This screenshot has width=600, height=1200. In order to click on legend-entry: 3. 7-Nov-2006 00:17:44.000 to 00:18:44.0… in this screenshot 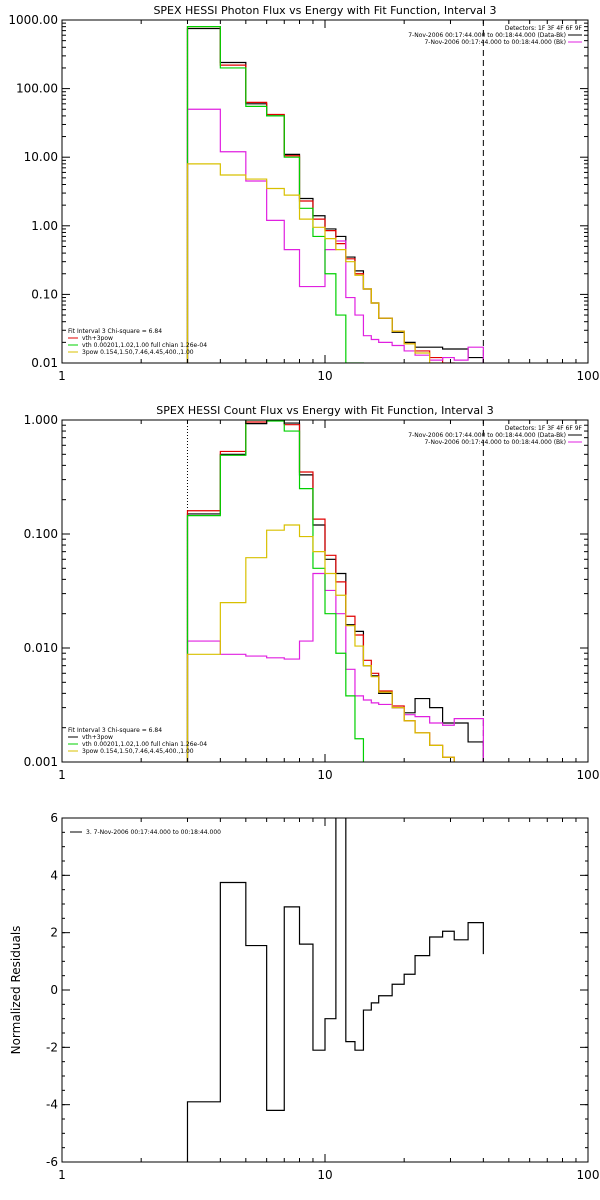, I will do `click(153, 832)`.